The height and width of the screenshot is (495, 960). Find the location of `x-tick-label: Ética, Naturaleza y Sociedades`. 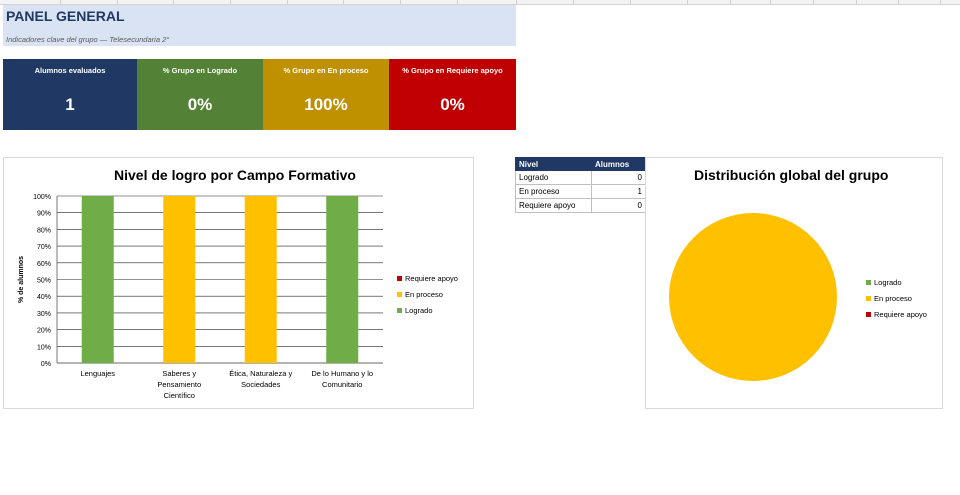

x-tick-label: Ética, Naturaleza y Sociedades is located at coordinates (260, 379).